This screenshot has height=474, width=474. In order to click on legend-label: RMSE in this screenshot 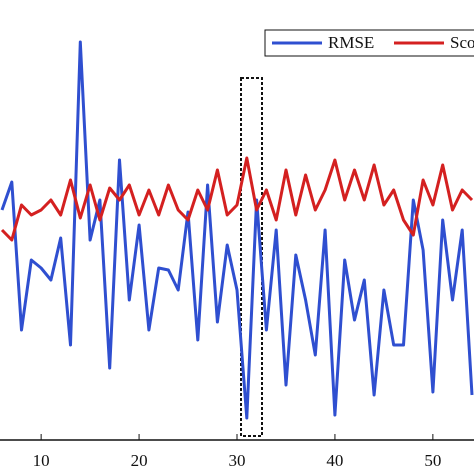, I will do `click(351, 42)`.